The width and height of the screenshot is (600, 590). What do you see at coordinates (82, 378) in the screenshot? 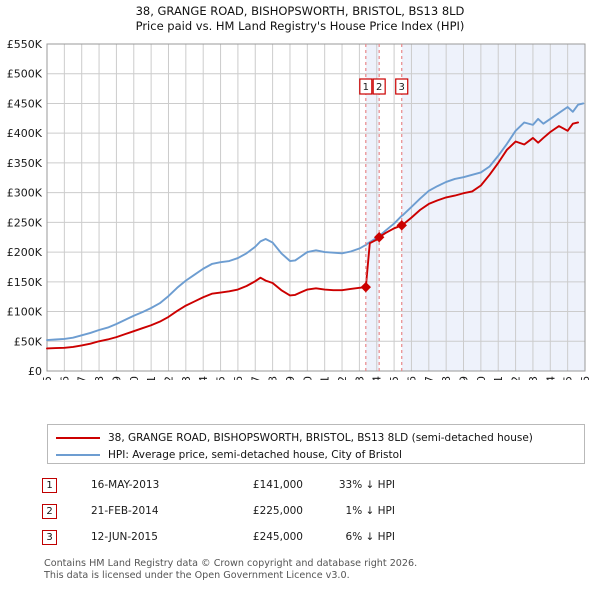
I see `x-axis-tick-label: 1997` at bounding box center [82, 378].